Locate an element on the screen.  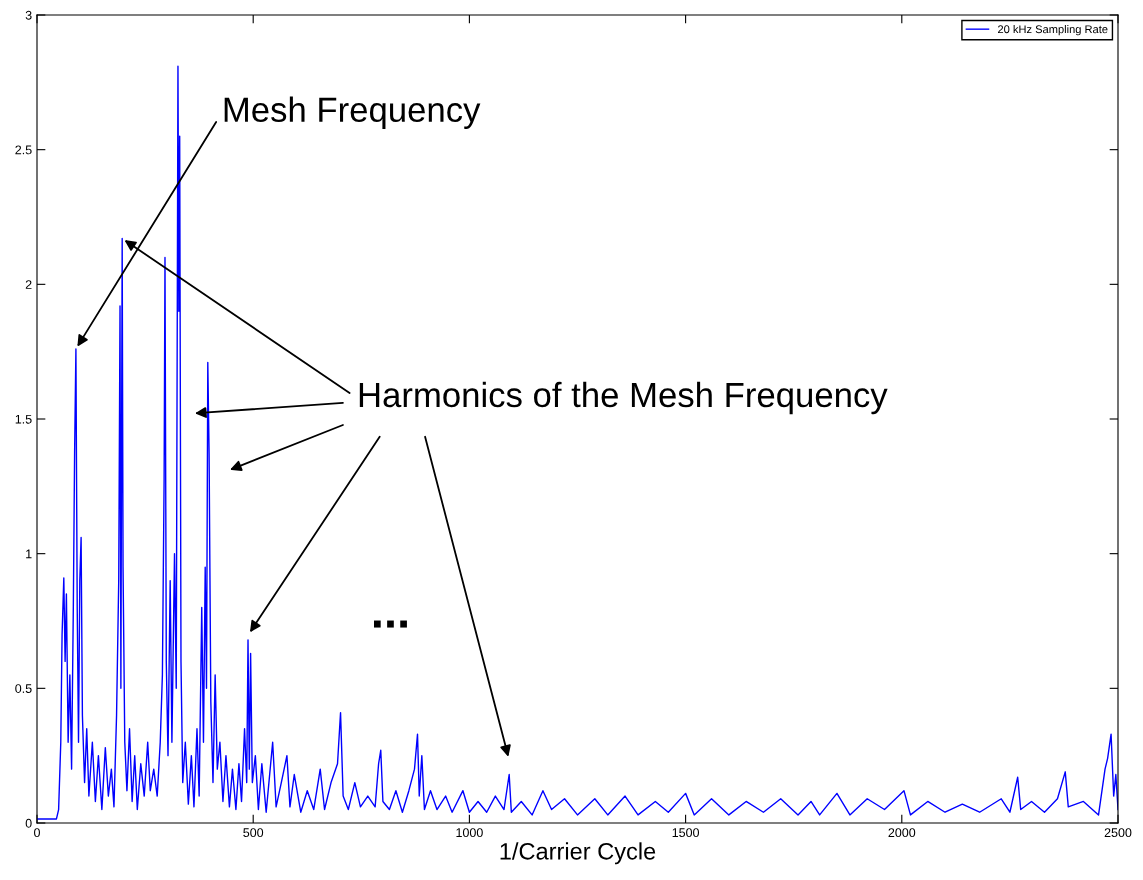
x-tick-label: 1000 is located at coordinates (469, 833).